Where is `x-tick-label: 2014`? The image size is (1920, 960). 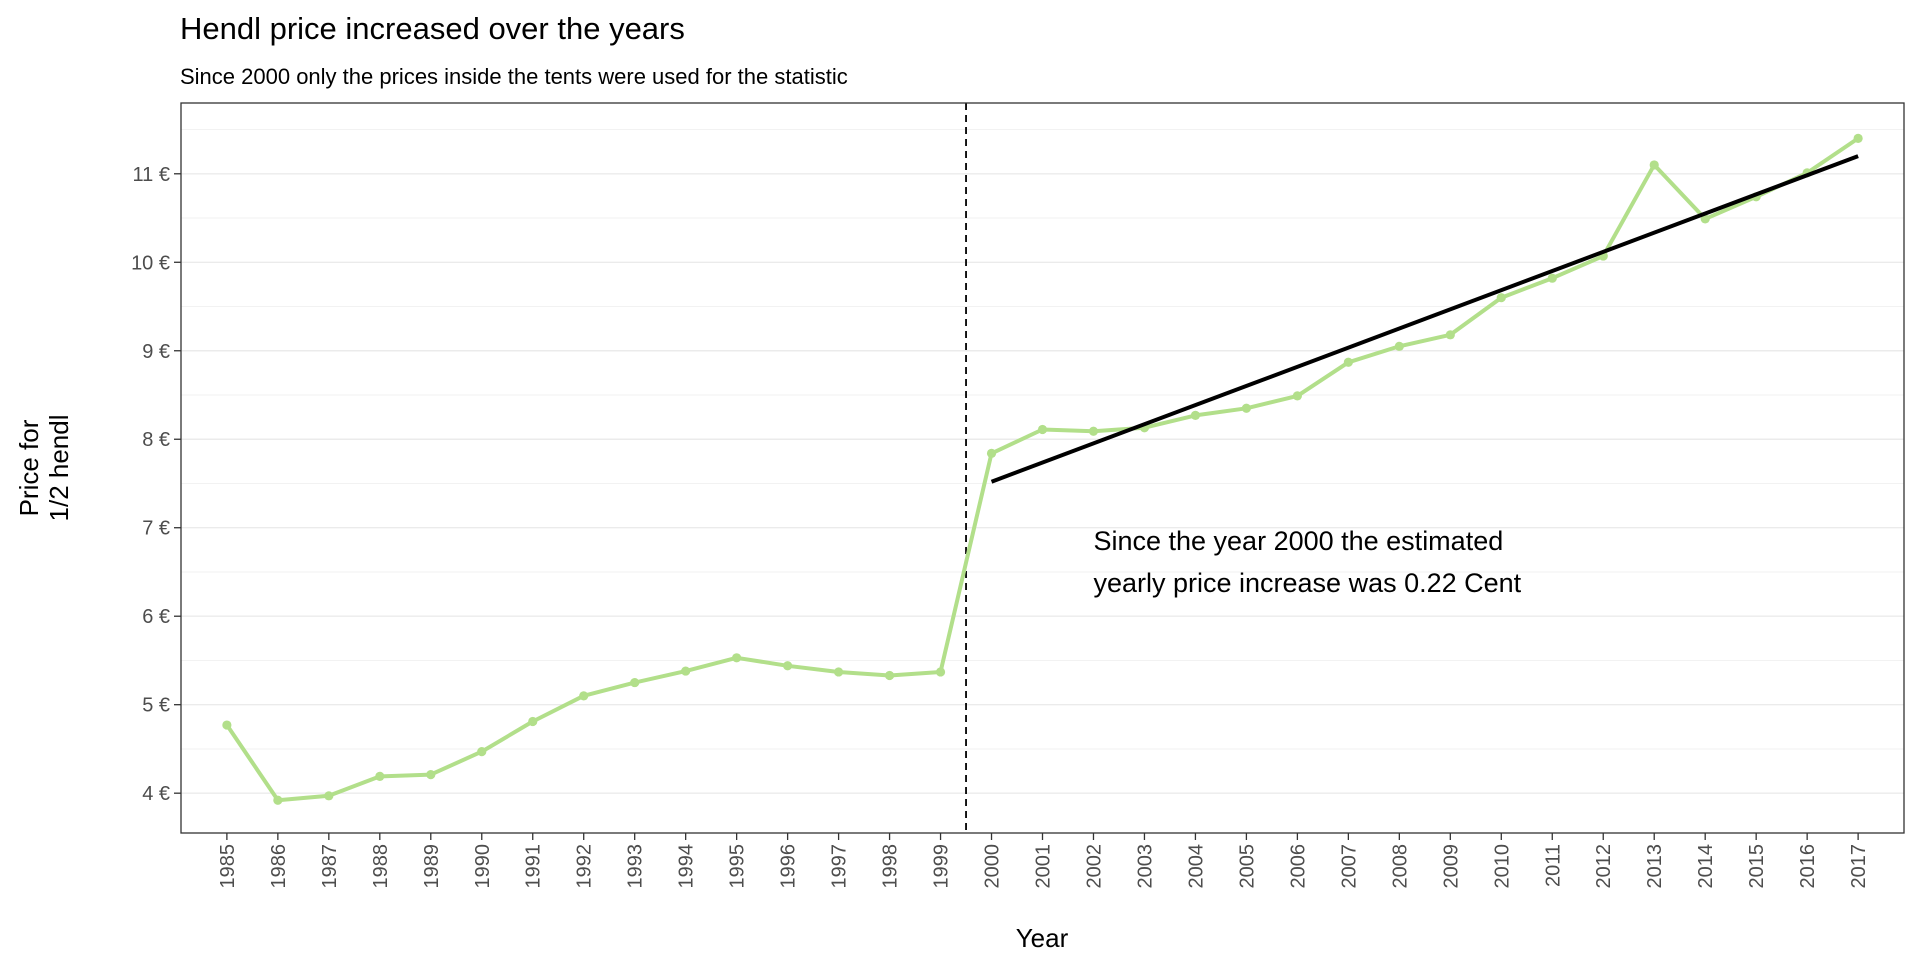 x-tick-label: 2014 is located at coordinates (1706, 866).